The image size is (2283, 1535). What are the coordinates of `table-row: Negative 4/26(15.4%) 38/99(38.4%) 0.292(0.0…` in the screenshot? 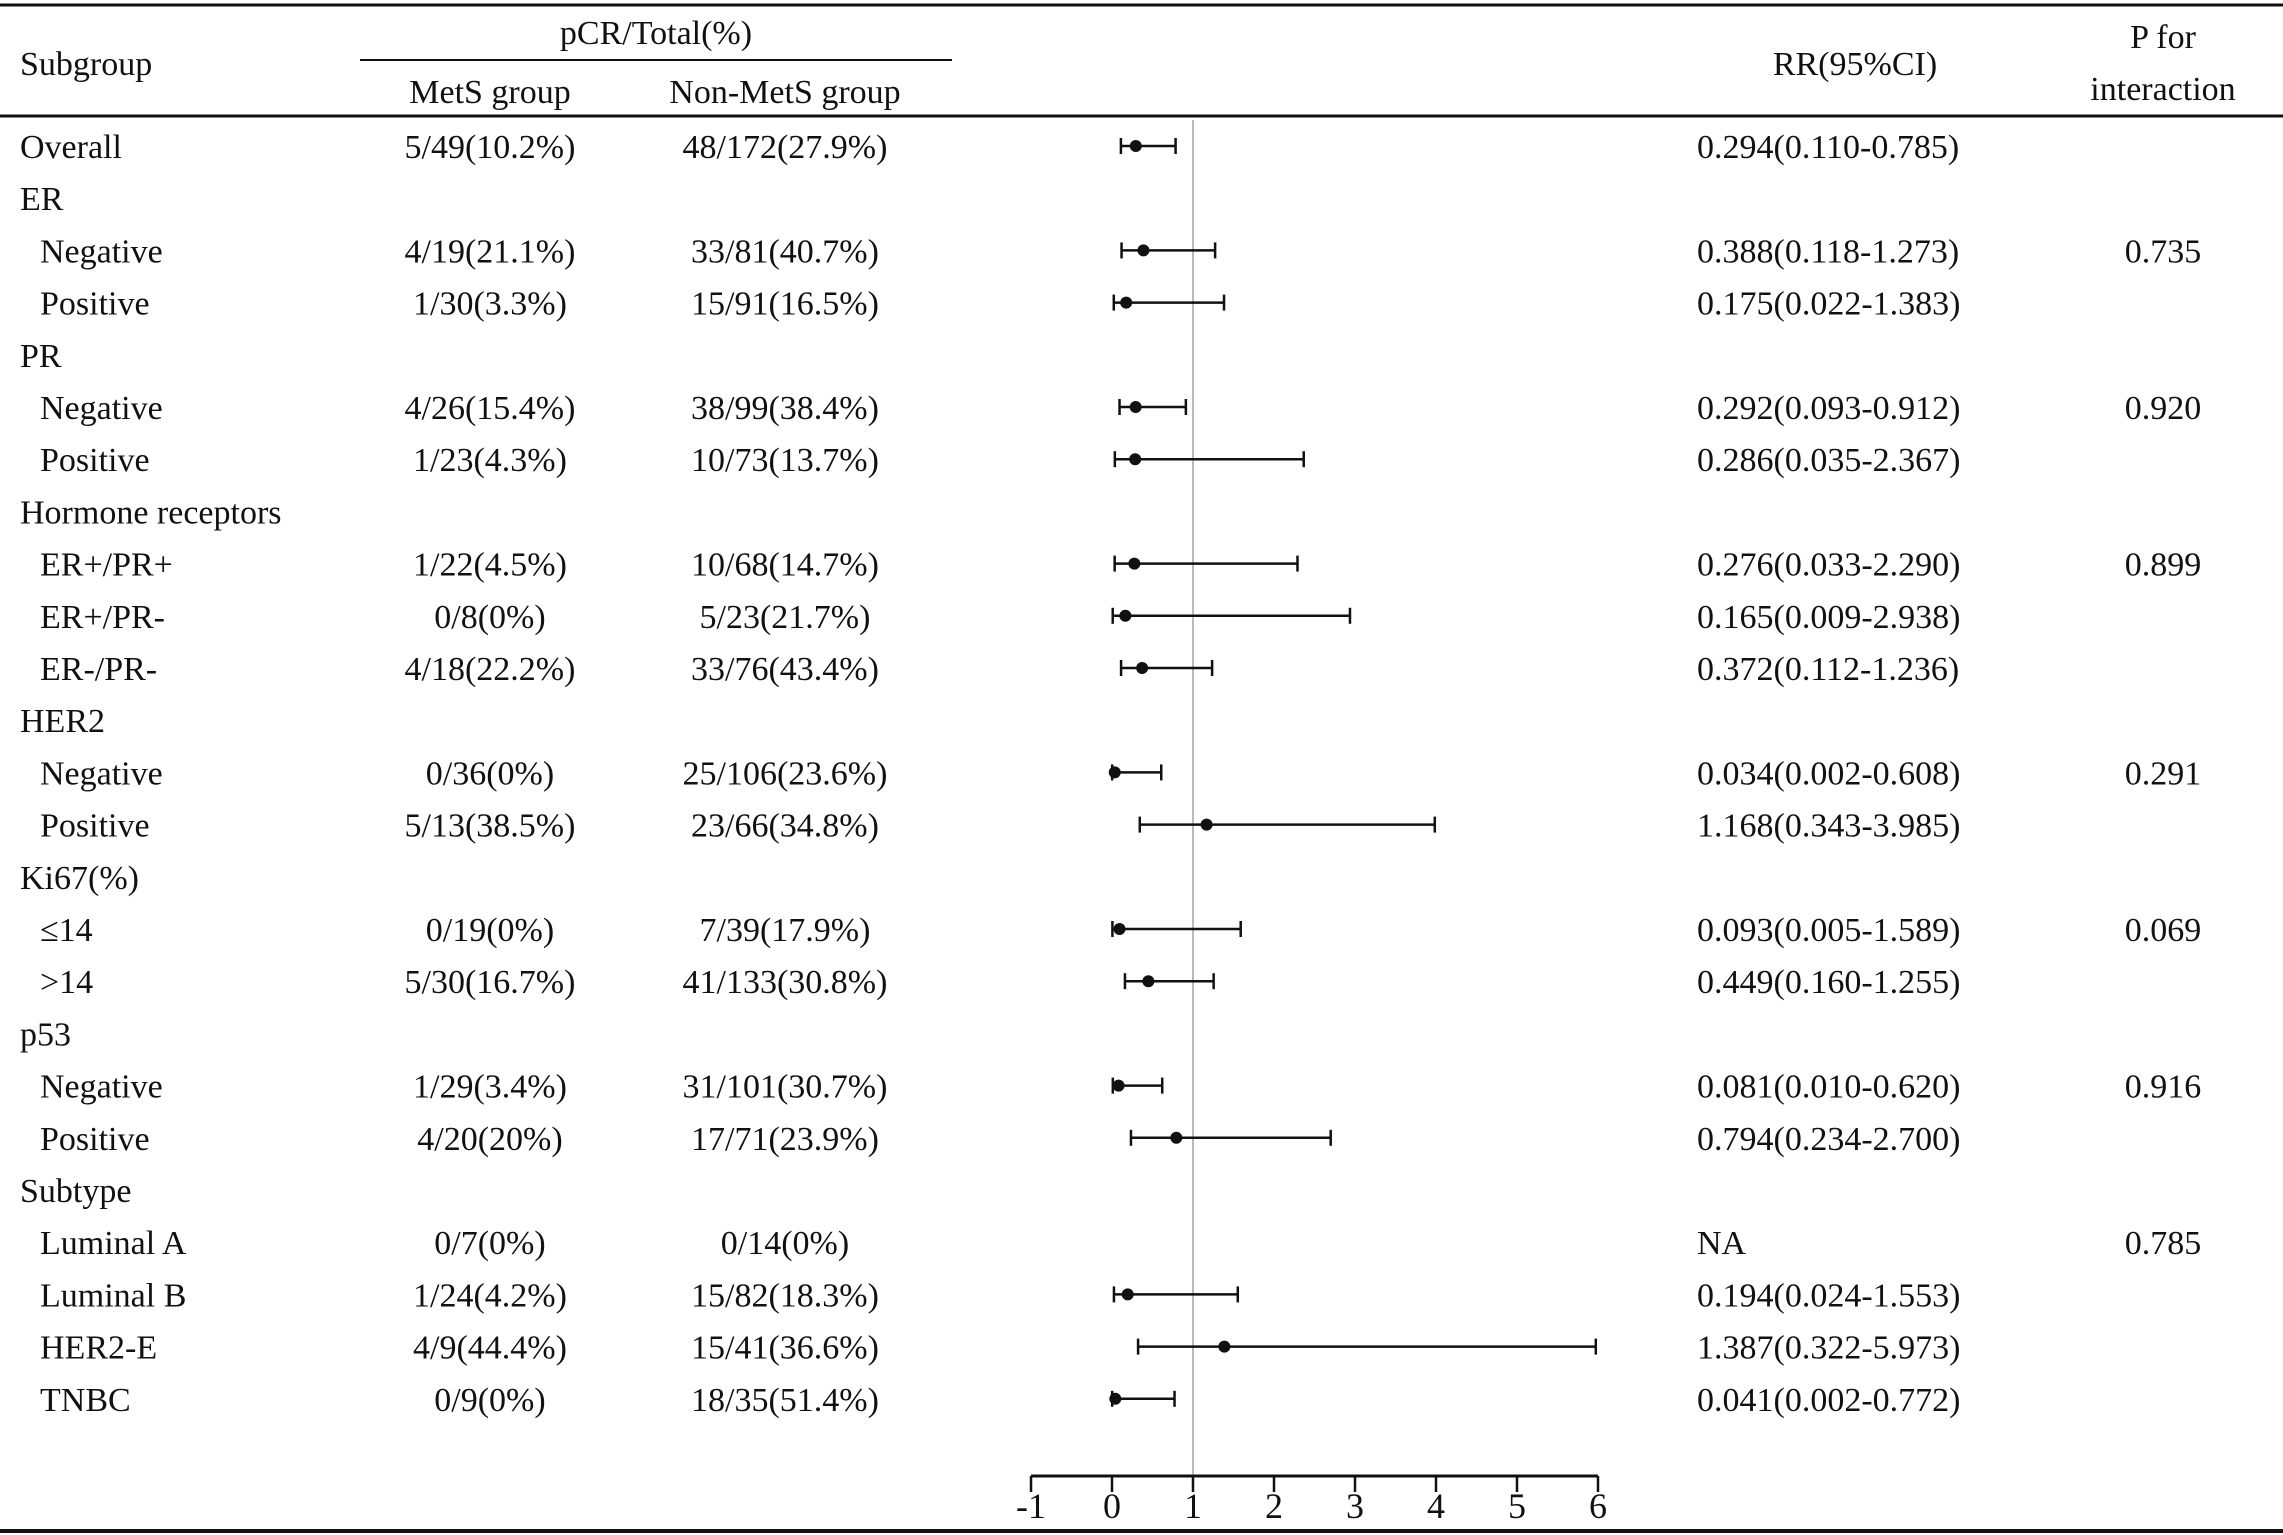 It's located at (1120, 408).